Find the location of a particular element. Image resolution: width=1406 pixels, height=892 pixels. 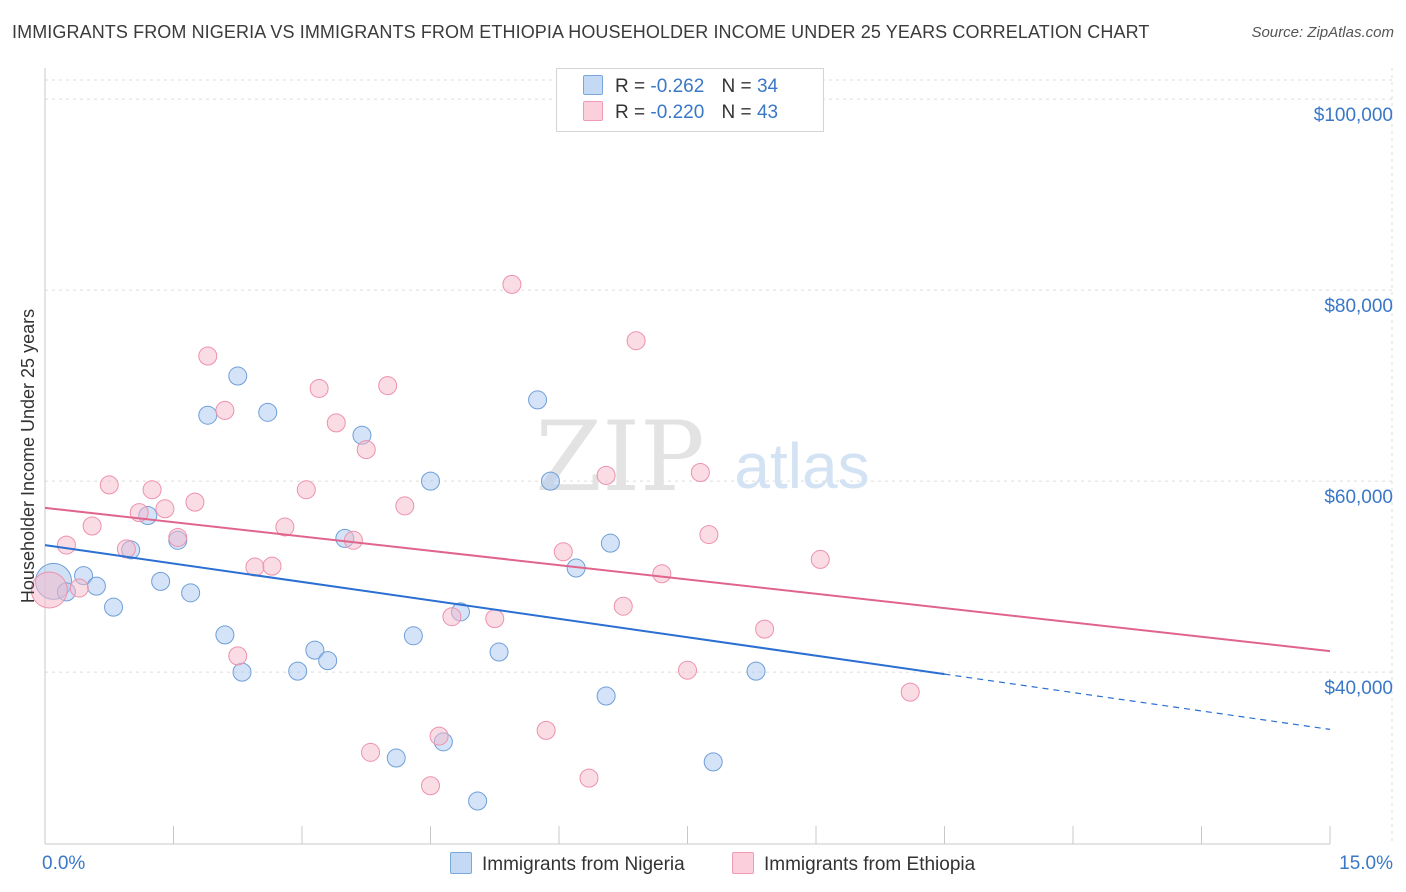

series-legend-ethiopia: Immigrants from Ethiopia is located at coordinates (853, 864).